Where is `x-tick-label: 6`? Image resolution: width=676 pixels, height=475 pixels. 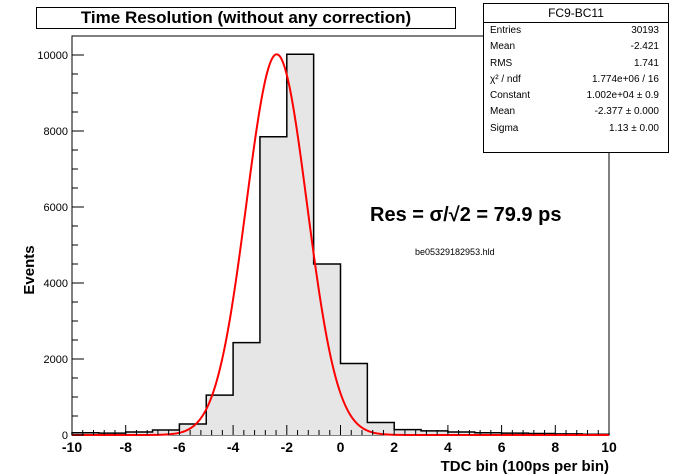
x-tick-label: 6 is located at coordinates (502, 447).